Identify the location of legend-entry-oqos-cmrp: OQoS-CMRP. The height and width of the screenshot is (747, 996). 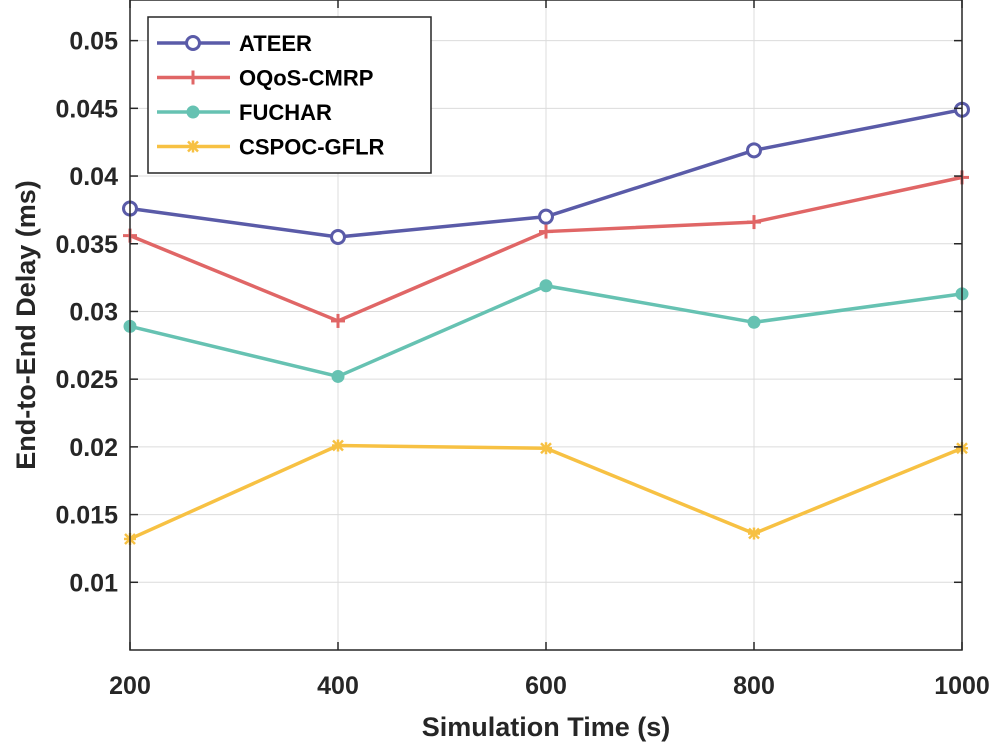
(265, 78).